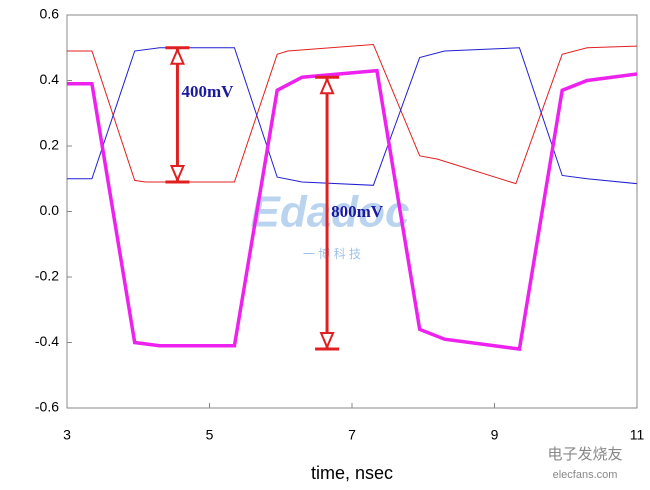 The height and width of the screenshot is (490, 650). Describe the element at coordinates (584, 454) in the screenshot. I see `watermark: 电子发烧友` at that location.